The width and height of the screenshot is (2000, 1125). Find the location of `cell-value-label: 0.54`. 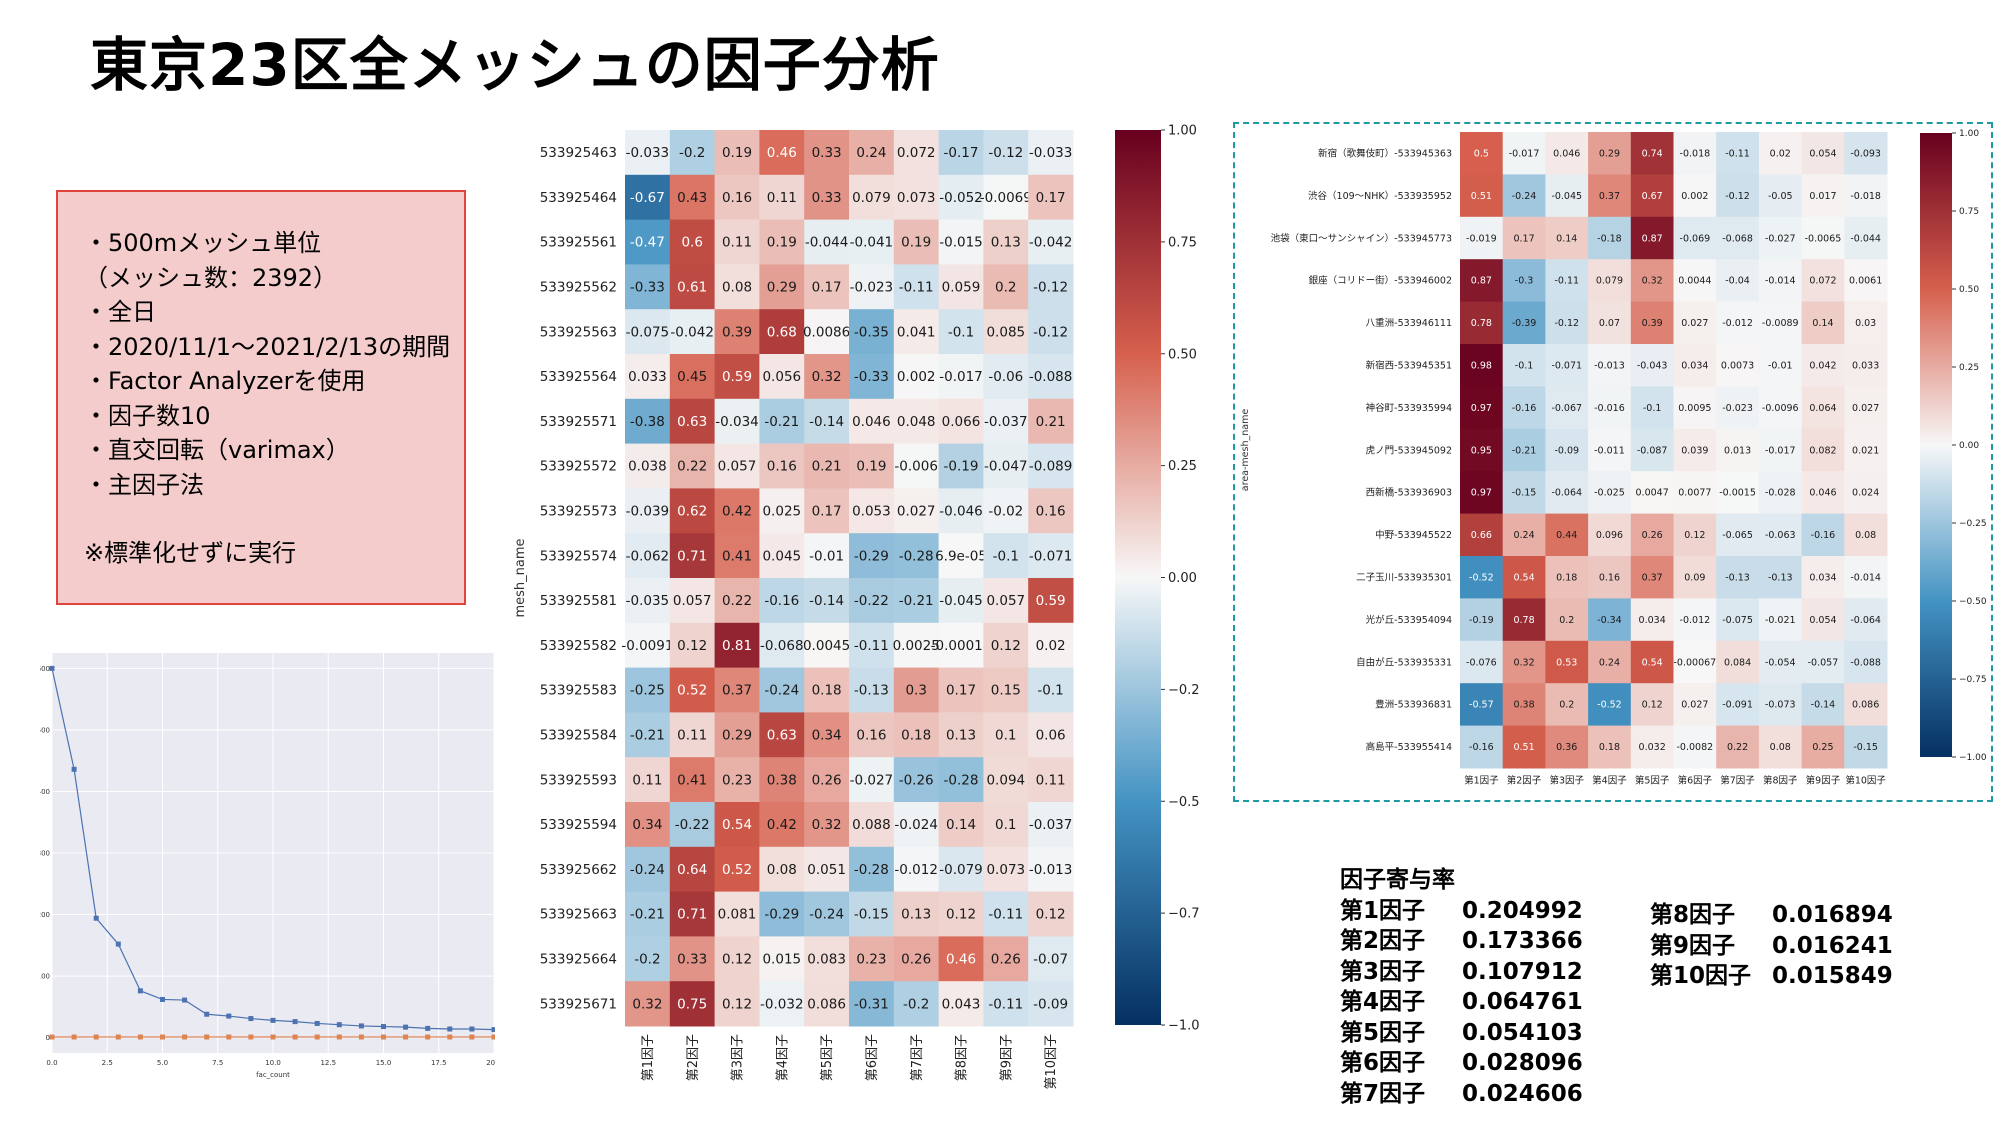

cell-value-label: 0.54 is located at coordinates (1523, 578).